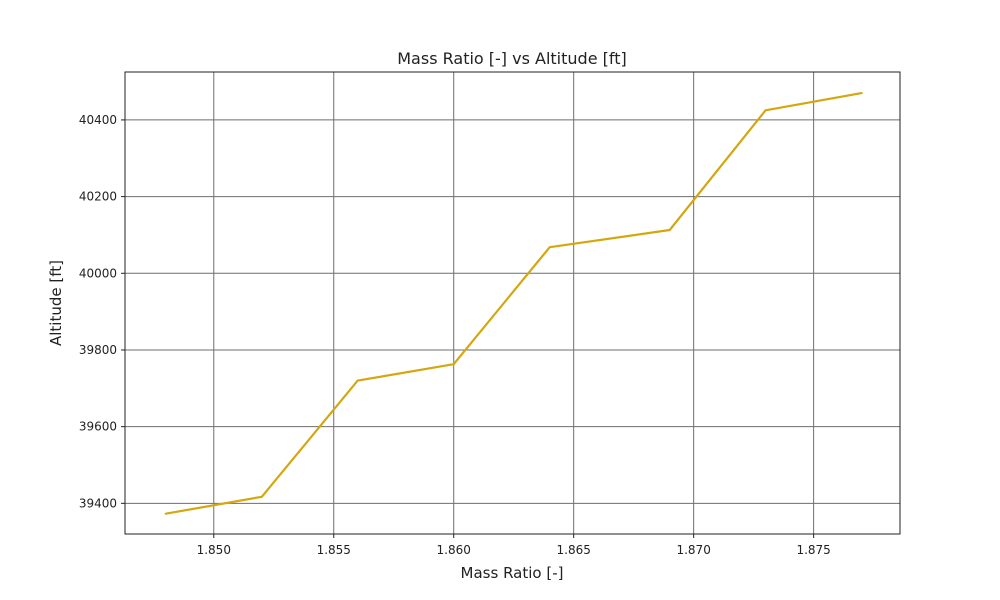 The image size is (1000, 600). Describe the element at coordinates (334, 550) in the screenshot. I see `x-tick-label: 1.855` at that location.